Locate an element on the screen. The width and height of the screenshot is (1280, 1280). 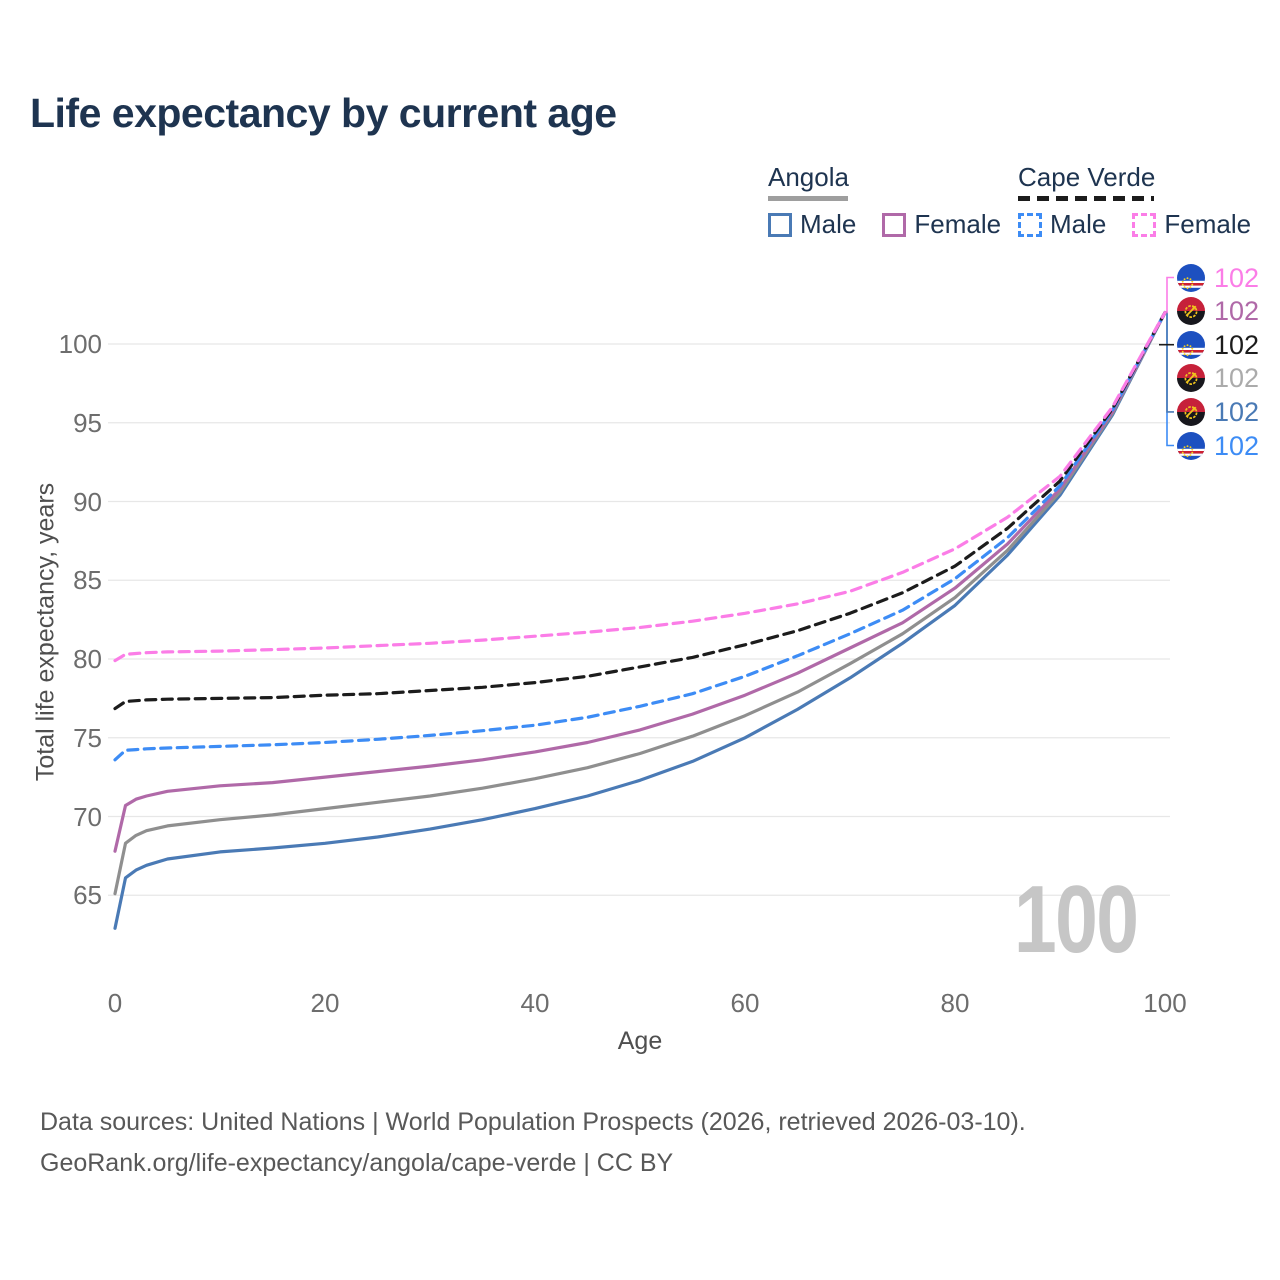
y-tick-label-70: 70 is located at coordinates (87, 816).